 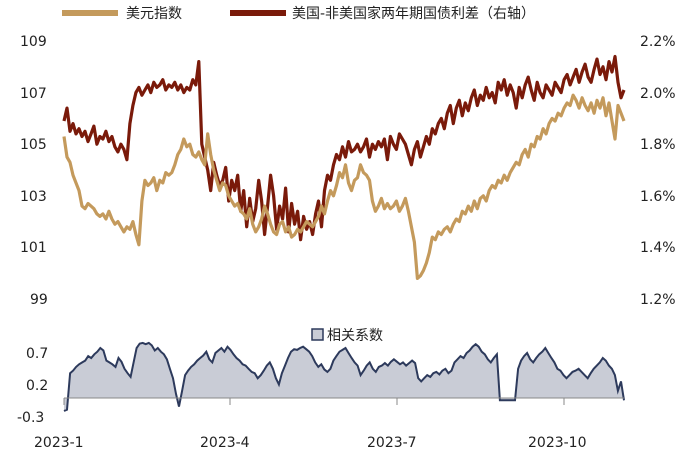 What do you see at coordinates (37, 386) in the screenshot?
I see `corr-tick: 0.2` at bounding box center [37, 386].